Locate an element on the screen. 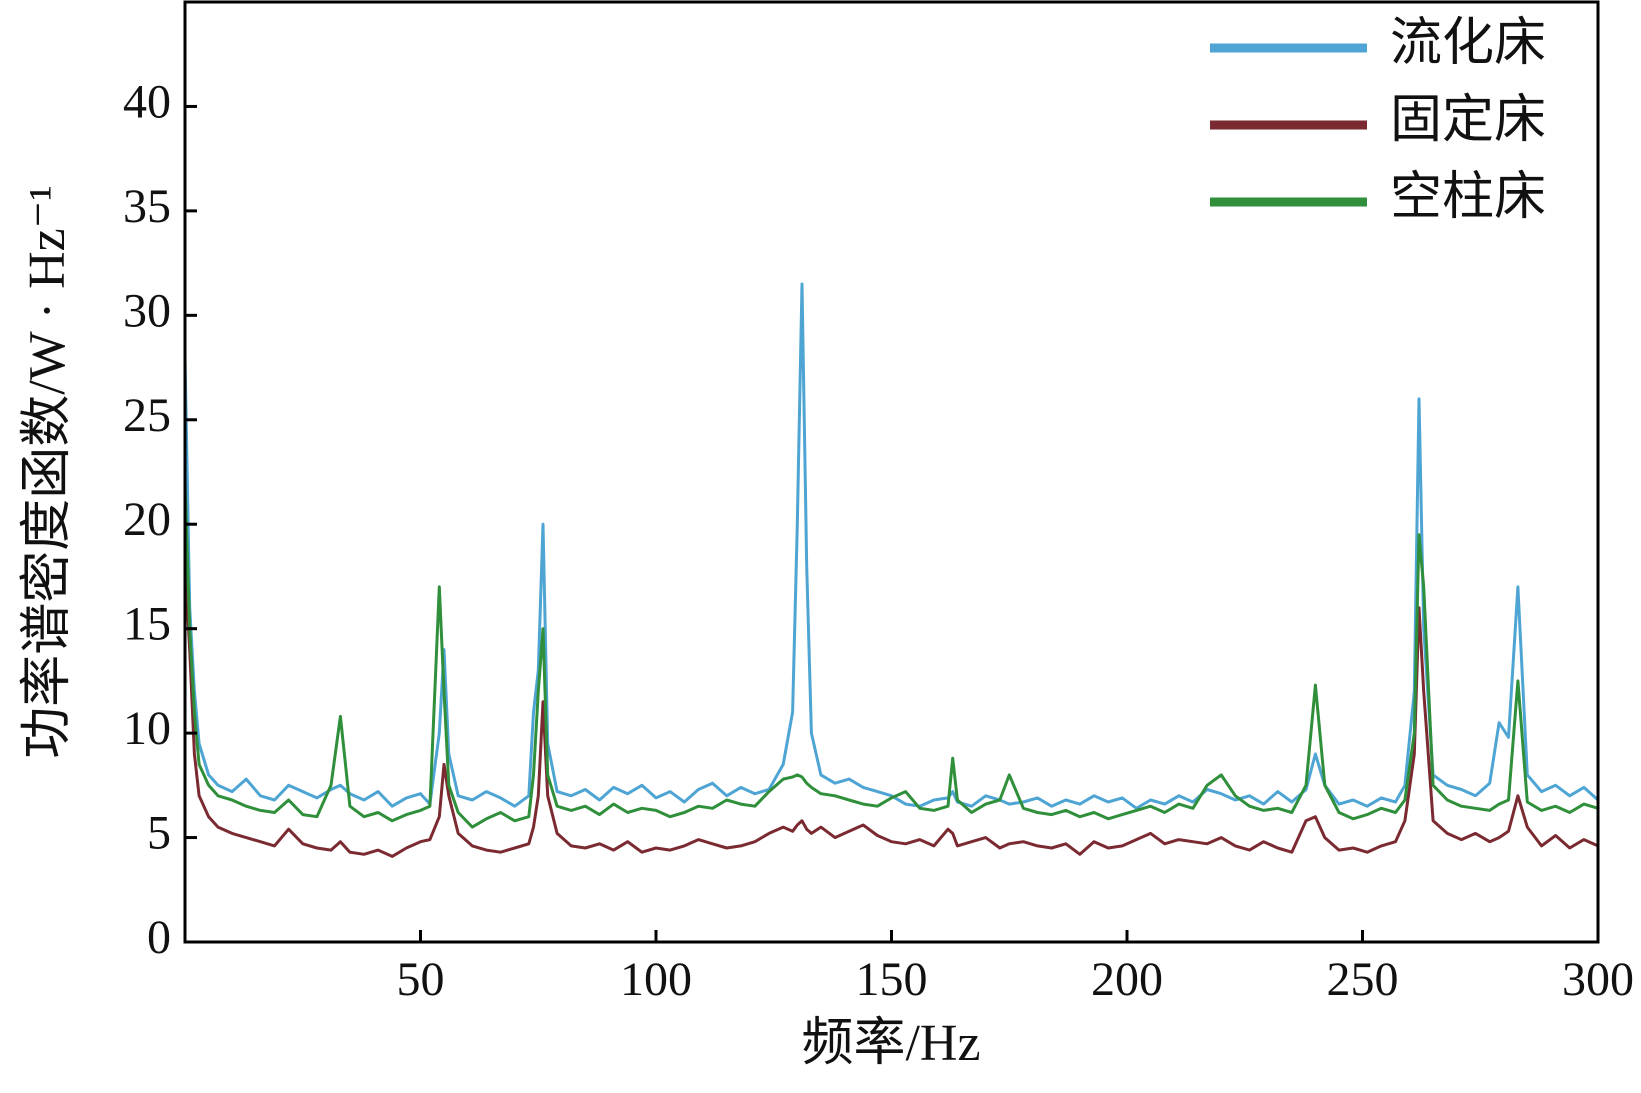  y-tick-label: 0 is located at coordinates (159, 937).